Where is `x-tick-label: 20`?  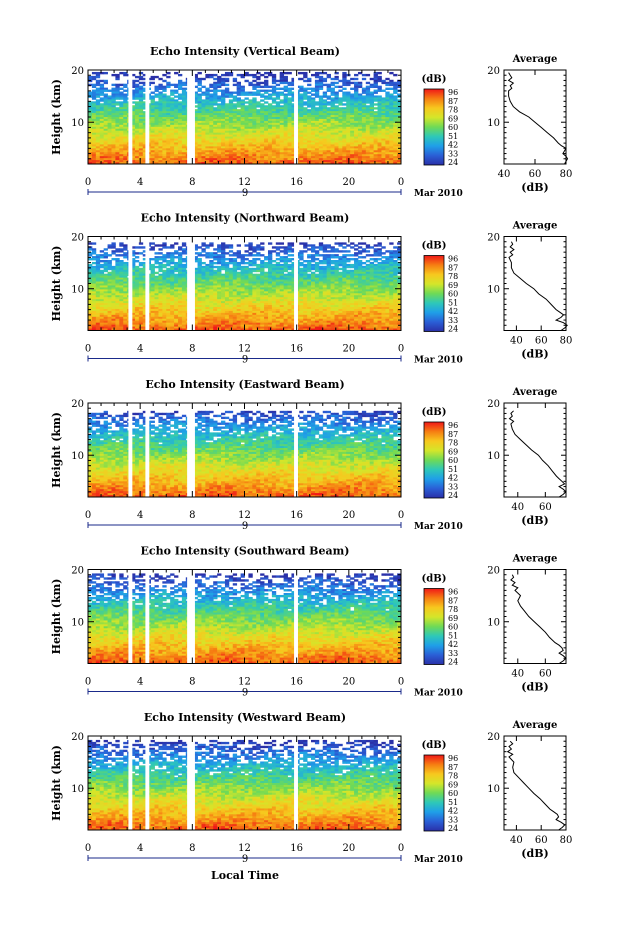 x-tick-label: 20 is located at coordinates (348, 682).